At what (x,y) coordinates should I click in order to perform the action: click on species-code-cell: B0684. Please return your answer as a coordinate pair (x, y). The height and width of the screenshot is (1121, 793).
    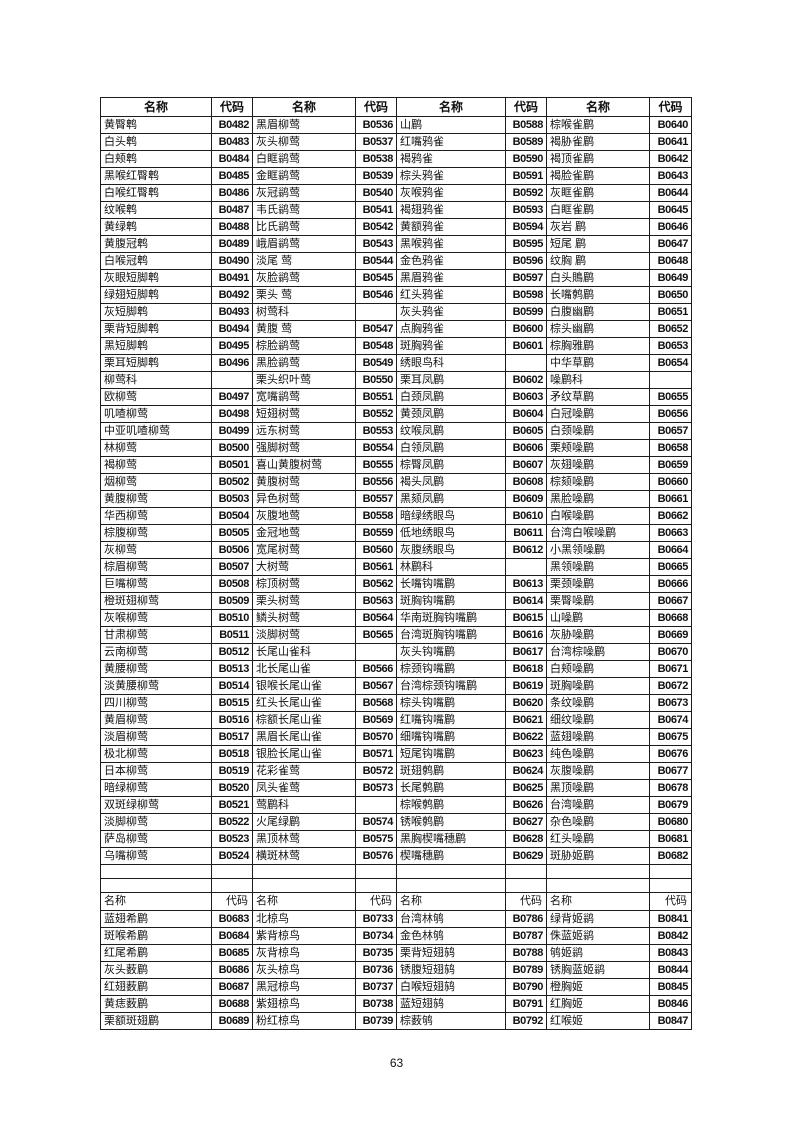
    Looking at the image, I should click on (232, 936).